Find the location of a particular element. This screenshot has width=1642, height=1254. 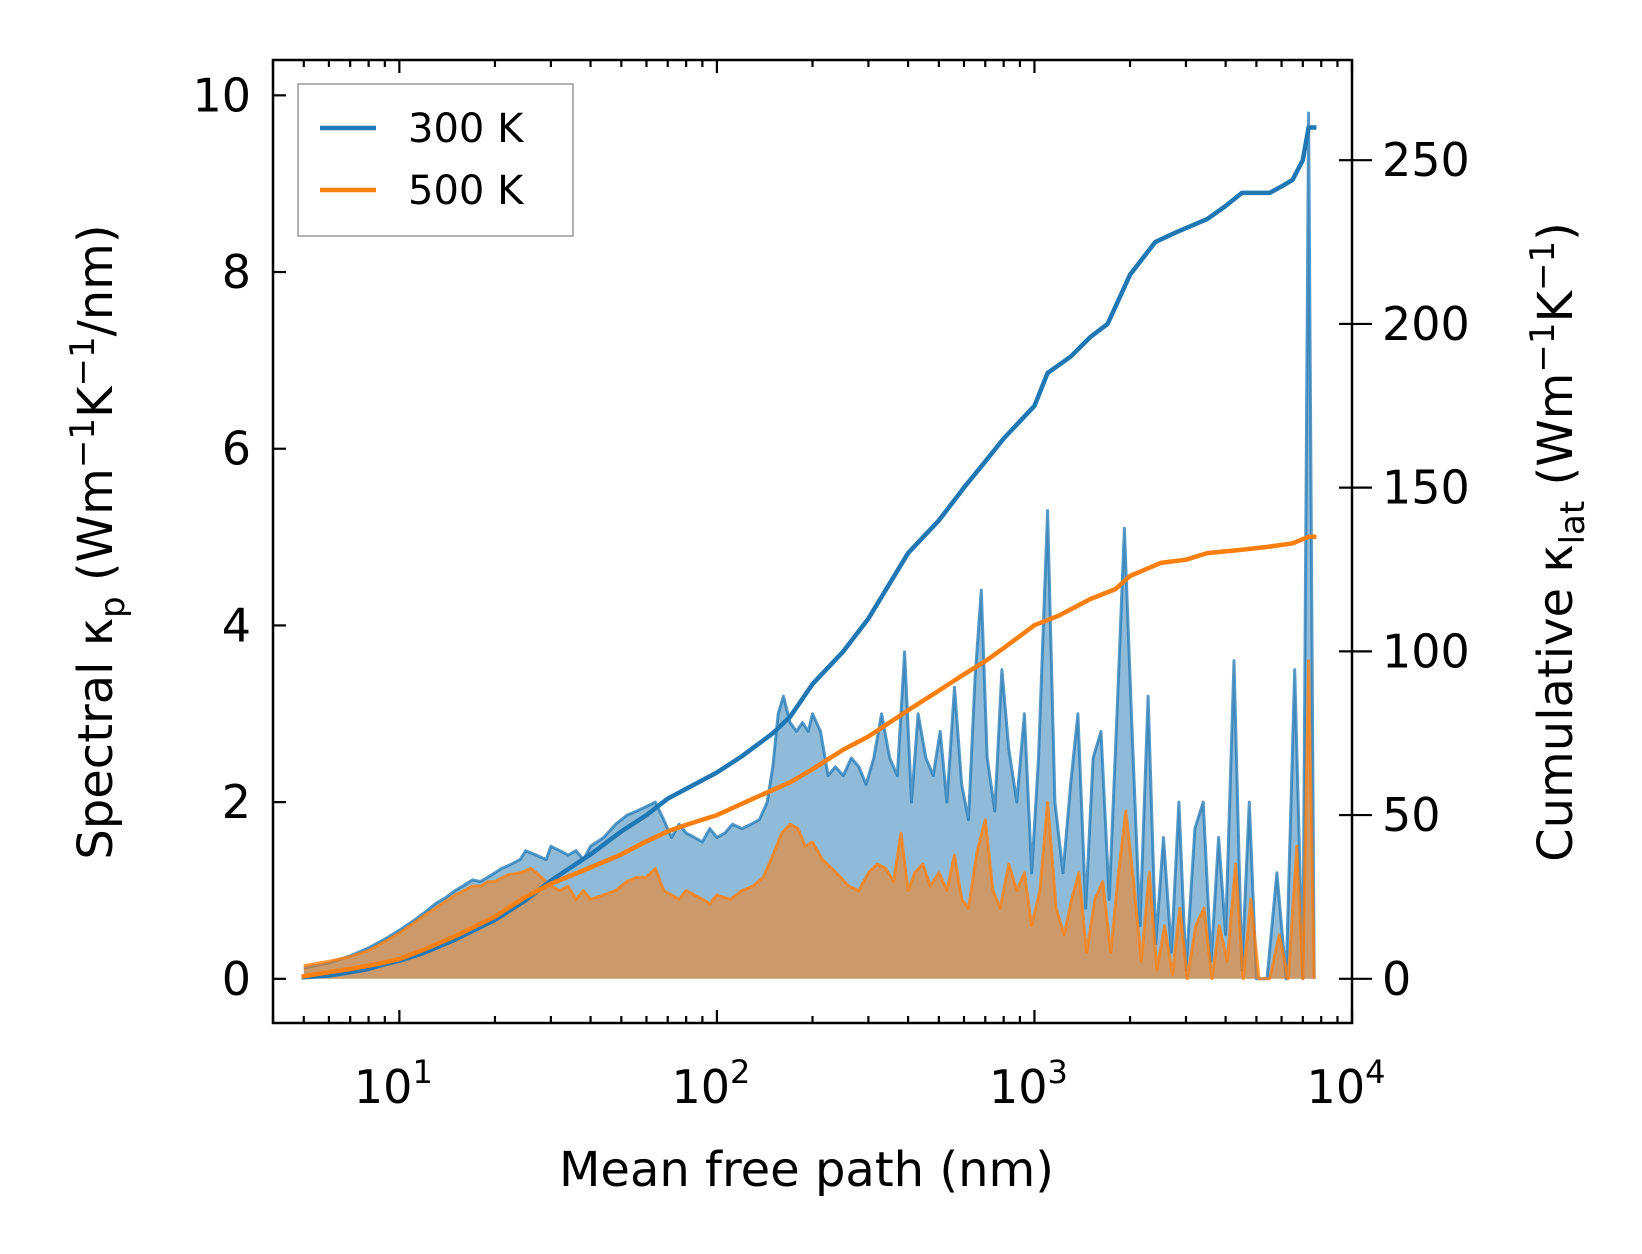

y-right-tick-label: 100 is located at coordinates (1426, 651).